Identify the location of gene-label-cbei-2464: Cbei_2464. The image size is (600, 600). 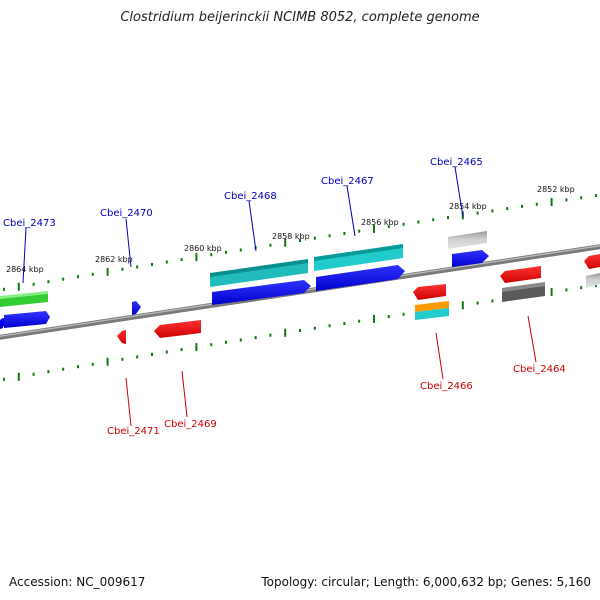
(539, 369).